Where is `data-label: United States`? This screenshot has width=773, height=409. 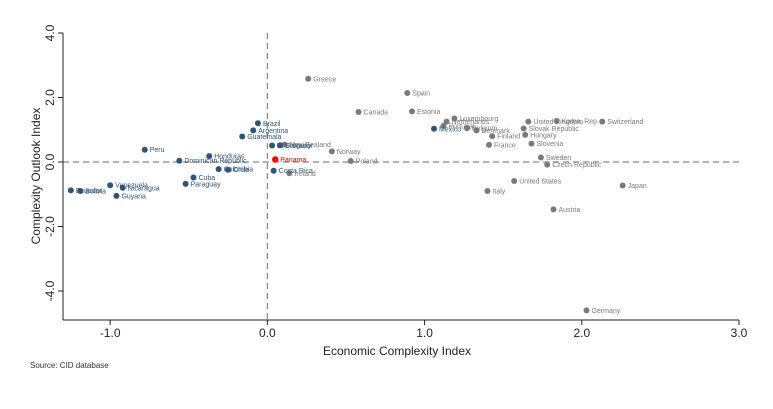
data-label: United States is located at coordinates (540, 182).